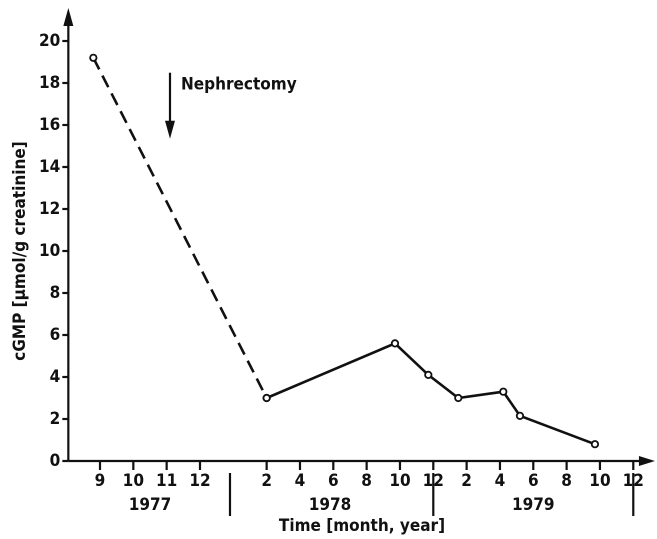  What do you see at coordinates (166, 481) in the screenshot?
I see `x-tick-label: 11` at bounding box center [166, 481].